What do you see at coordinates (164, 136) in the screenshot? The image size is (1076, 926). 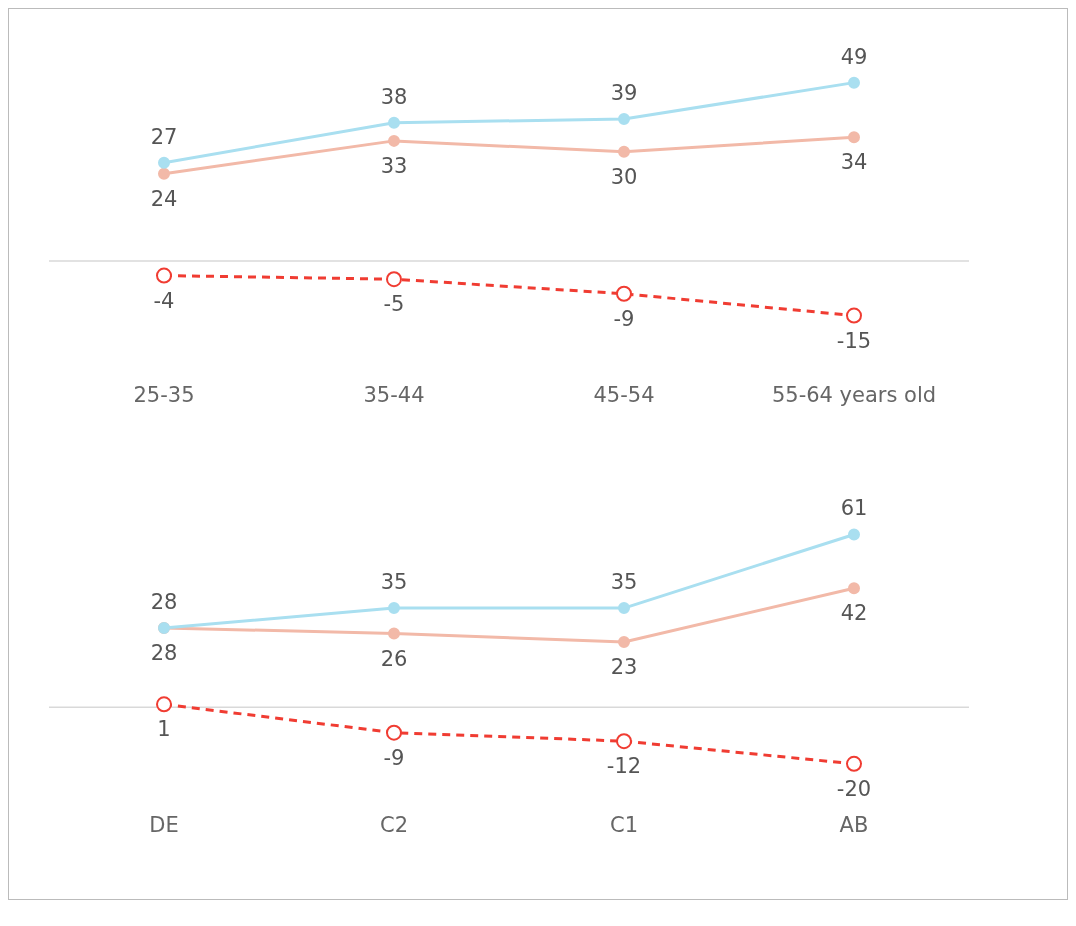 I see `data-label: 27` at bounding box center [164, 136].